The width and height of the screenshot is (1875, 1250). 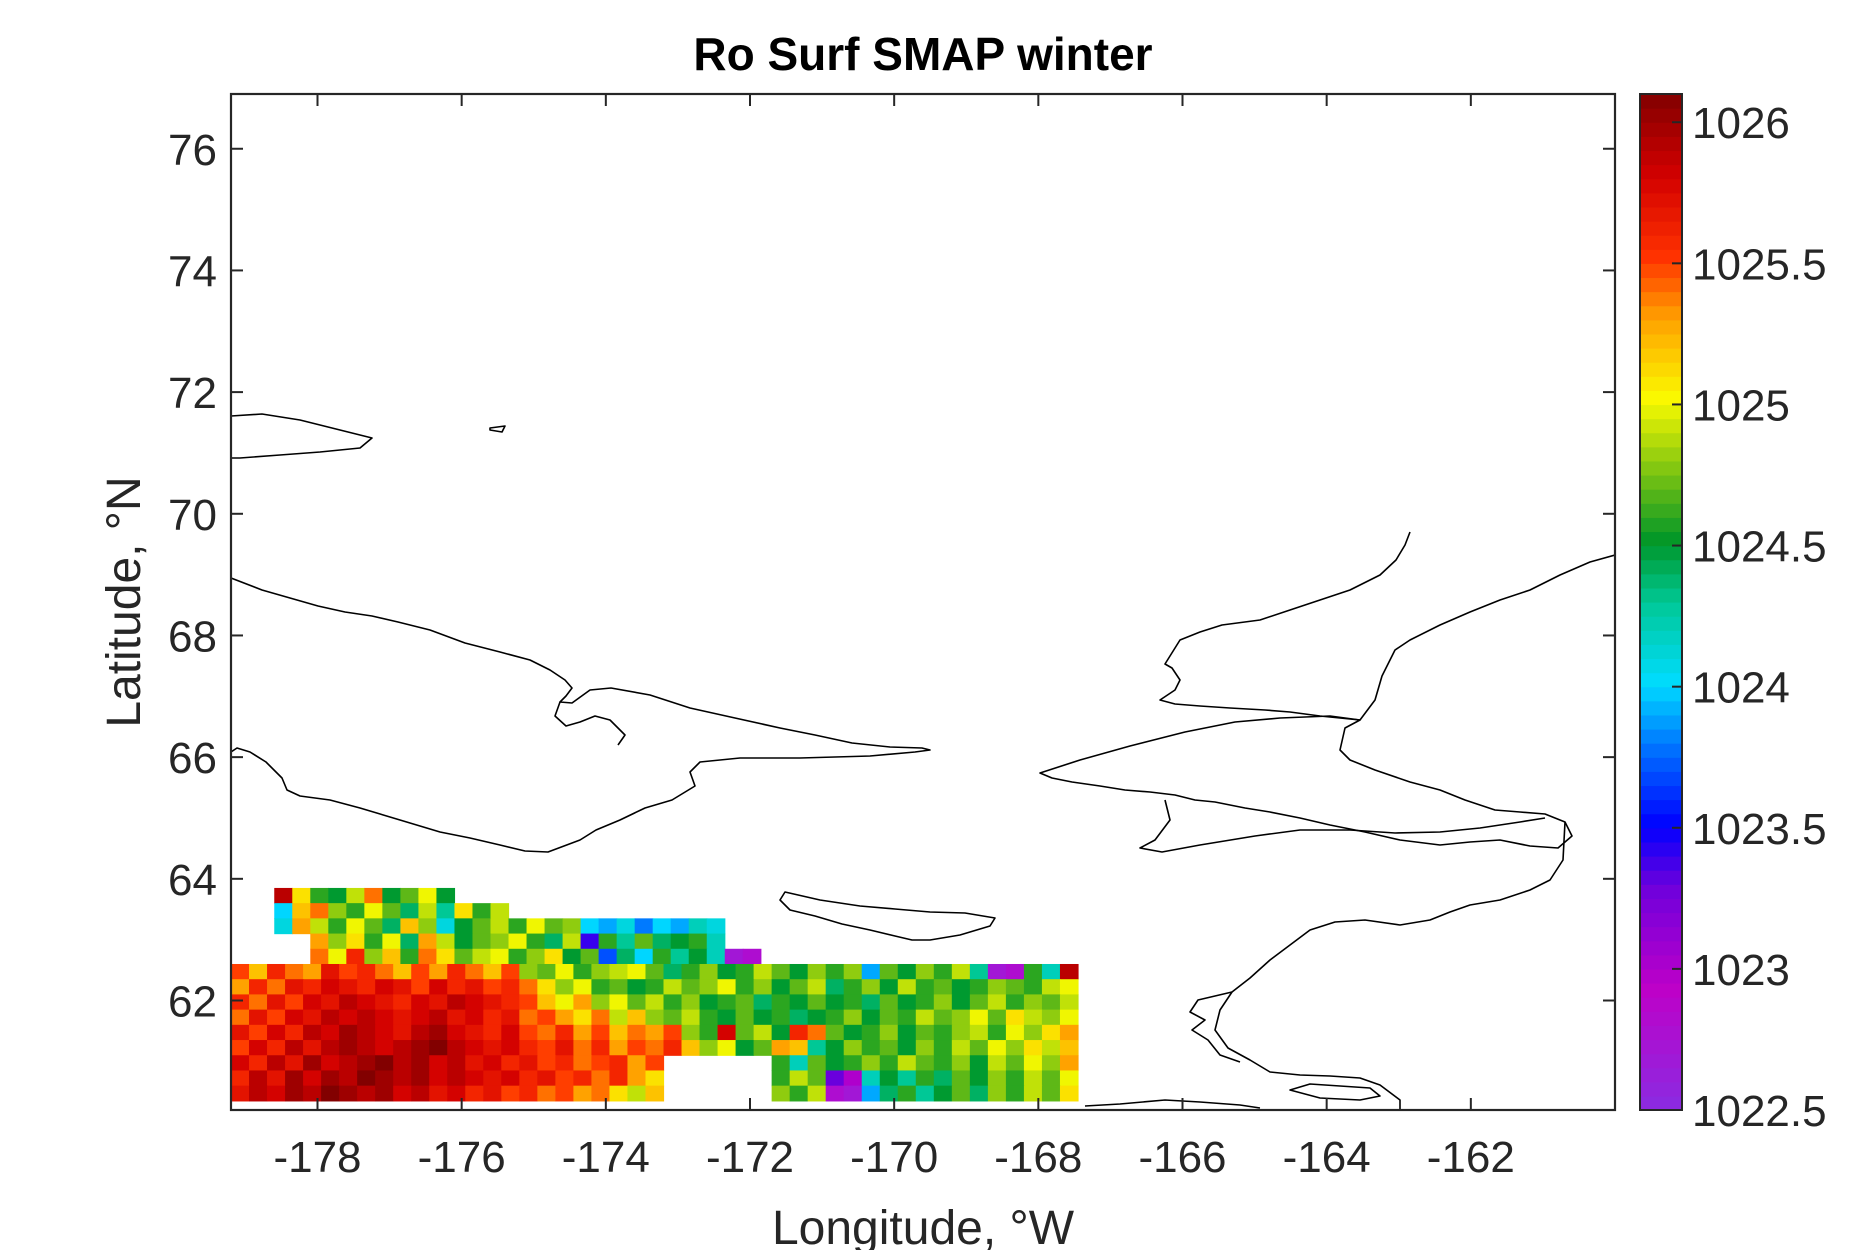 I want to click on y-tick-label: 74, so click(x=192, y=271).